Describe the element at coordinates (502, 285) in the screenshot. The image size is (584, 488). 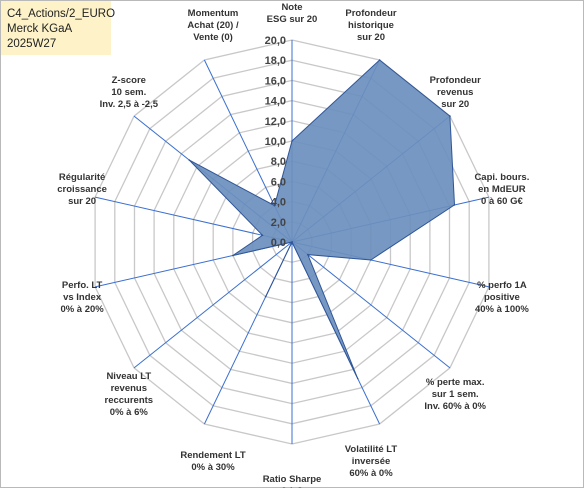
I see `axis-label-line: % perfo 1A` at that location.